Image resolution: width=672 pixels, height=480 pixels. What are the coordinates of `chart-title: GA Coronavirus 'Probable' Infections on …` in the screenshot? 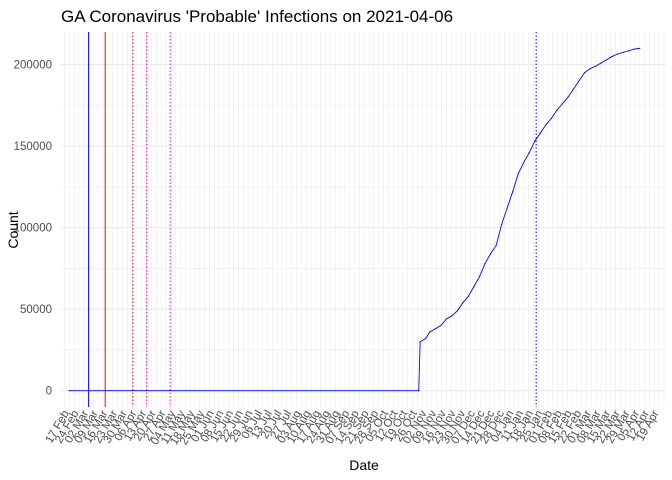 It's located at (257, 16).